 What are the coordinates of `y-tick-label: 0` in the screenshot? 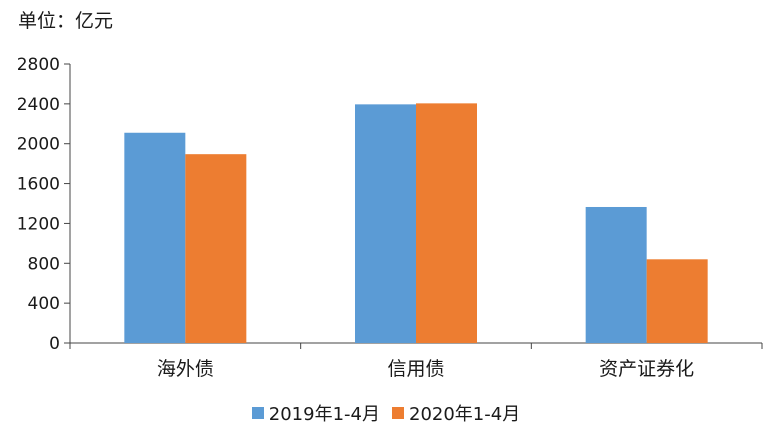 It's located at (54, 344).